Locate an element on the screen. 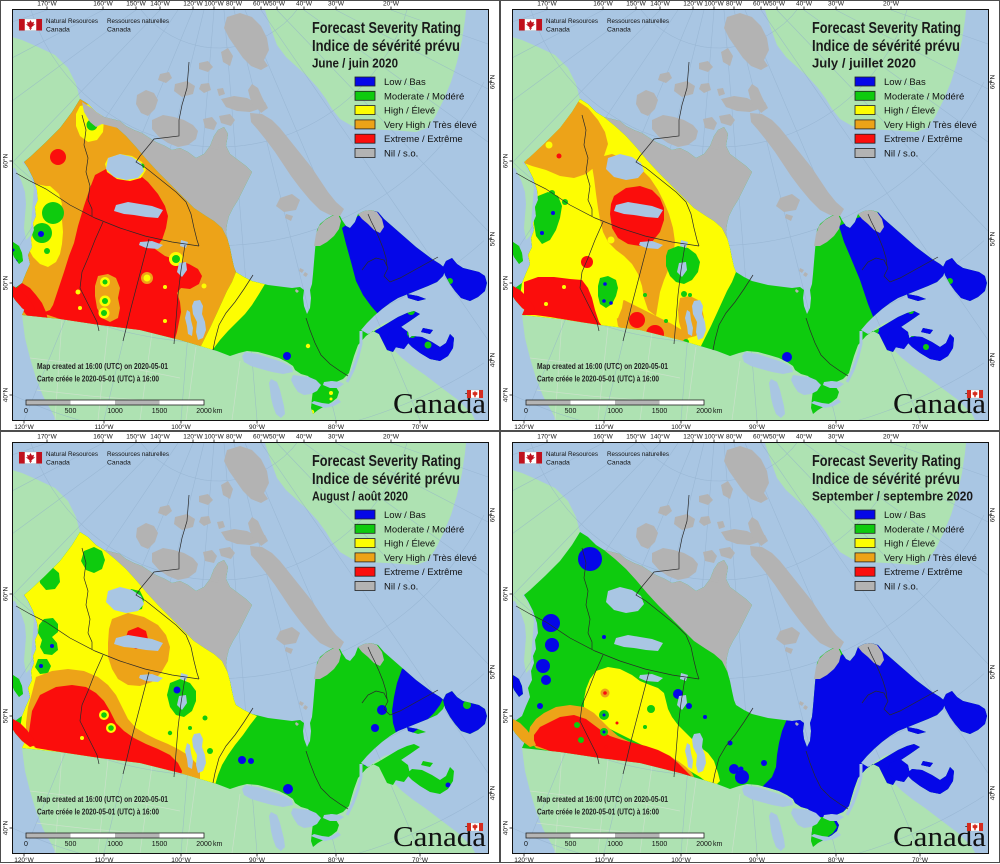 This screenshot has width=1000, height=864. svg-text: July / juillet 2020 is located at coordinates (864, 63).